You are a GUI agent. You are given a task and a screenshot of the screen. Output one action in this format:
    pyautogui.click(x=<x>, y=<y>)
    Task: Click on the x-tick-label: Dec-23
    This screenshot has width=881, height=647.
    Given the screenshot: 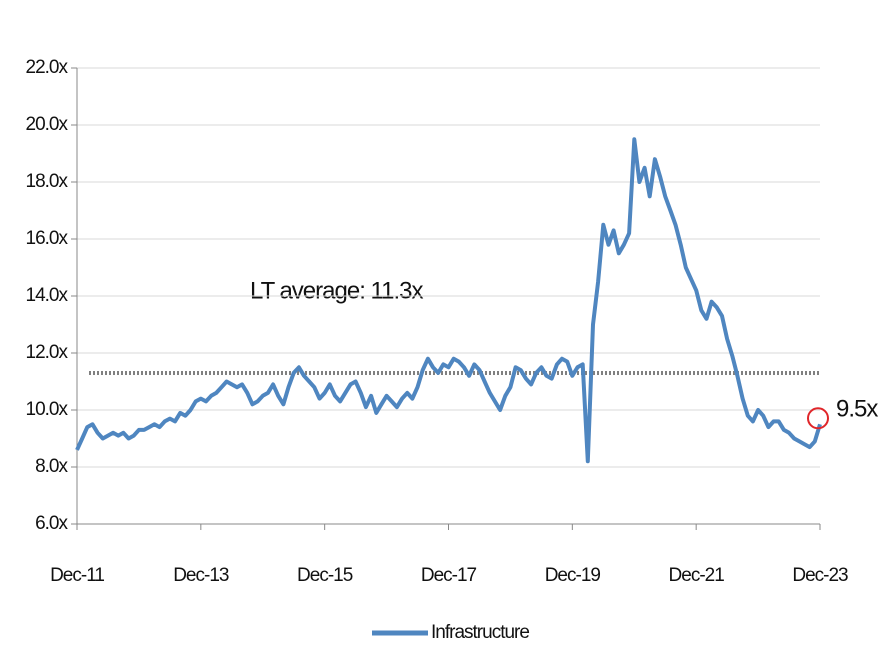 What is the action you would take?
    pyautogui.click(x=820, y=575)
    